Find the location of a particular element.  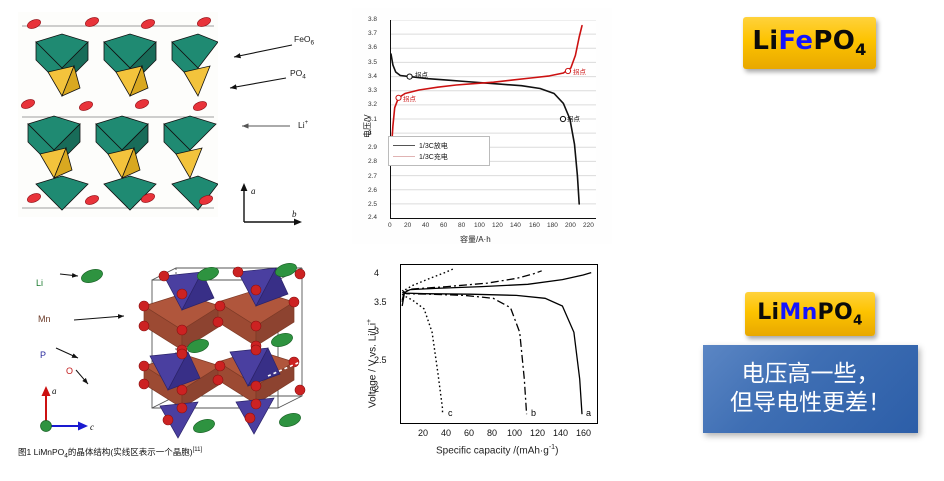

chart-bottom-svg is located at coordinates (496, 341).